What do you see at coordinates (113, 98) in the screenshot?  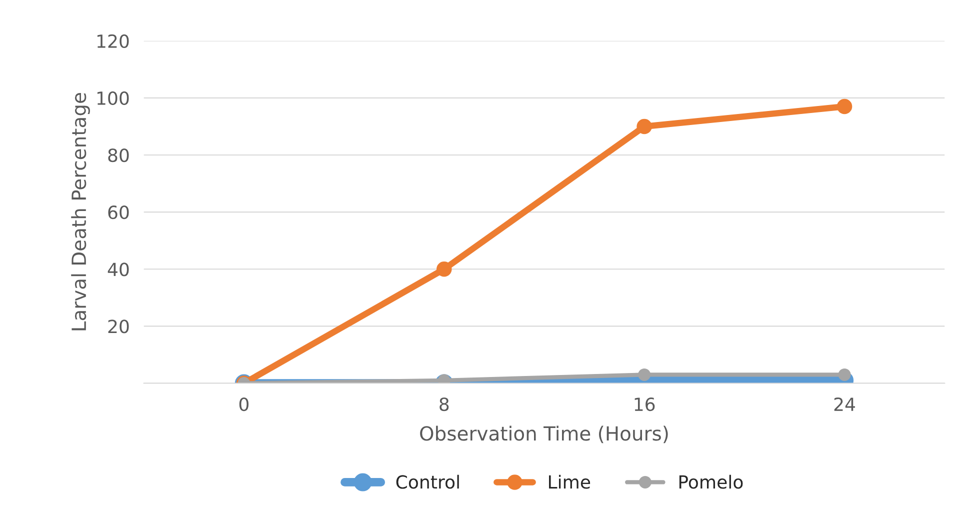 I see `y-tick-label: 100` at bounding box center [113, 98].